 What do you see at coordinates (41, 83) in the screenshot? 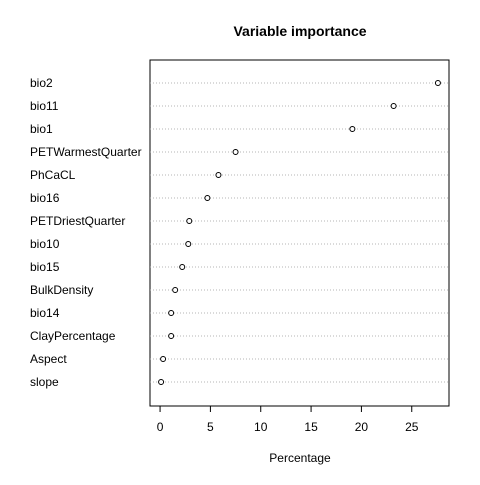
I see `category-label: bio2` at bounding box center [41, 83].